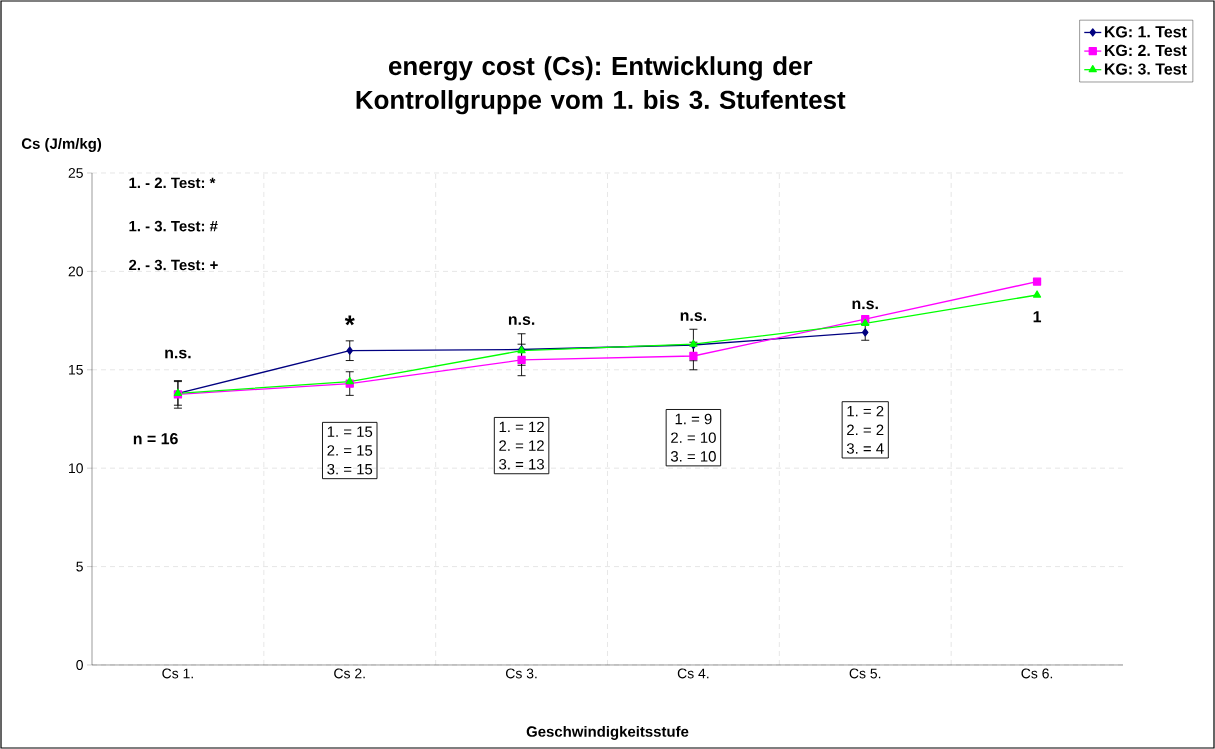 The image size is (1215, 749). What do you see at coordinates (75, 271) in the screenshot?
I see `y-tick-label: 20` at bounding box center [75, 271].